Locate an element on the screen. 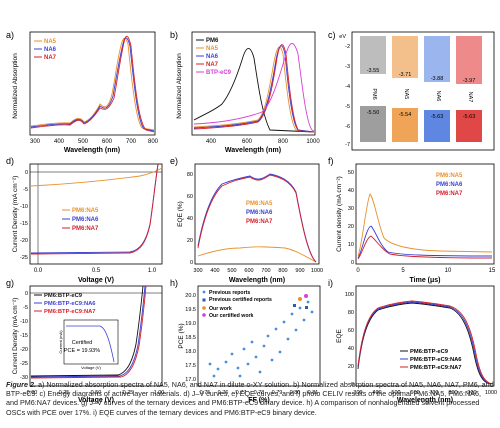 This screenshot has height=428, width=500. tick-label: 0.78 is located at coordinates (259, 393).